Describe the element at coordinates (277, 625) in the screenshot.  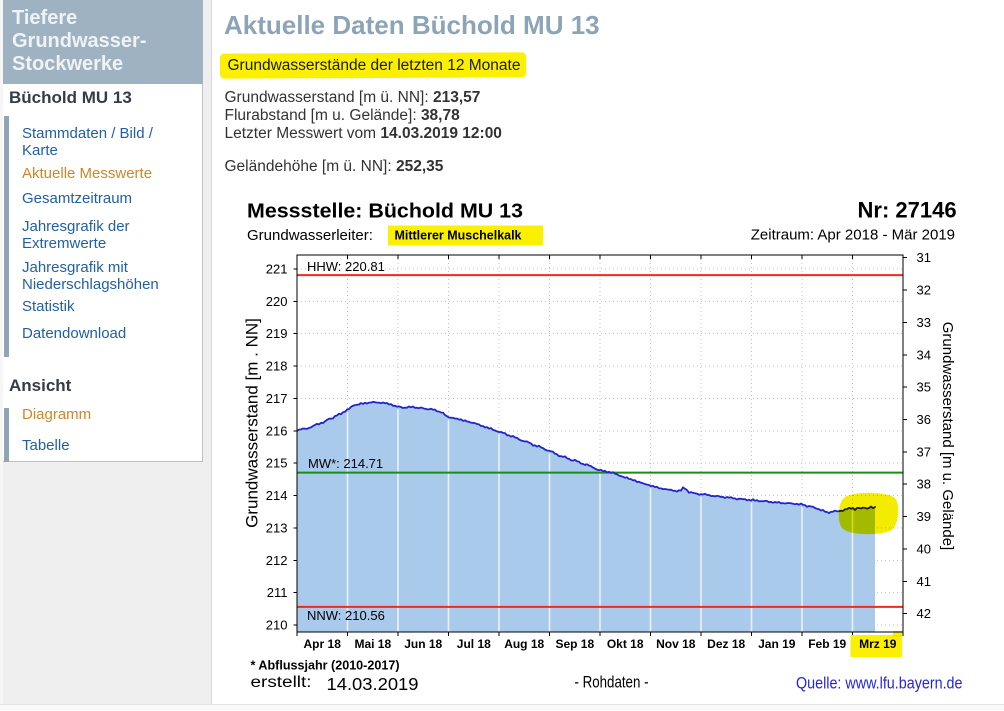
I see `svg-text: 210` at that location.